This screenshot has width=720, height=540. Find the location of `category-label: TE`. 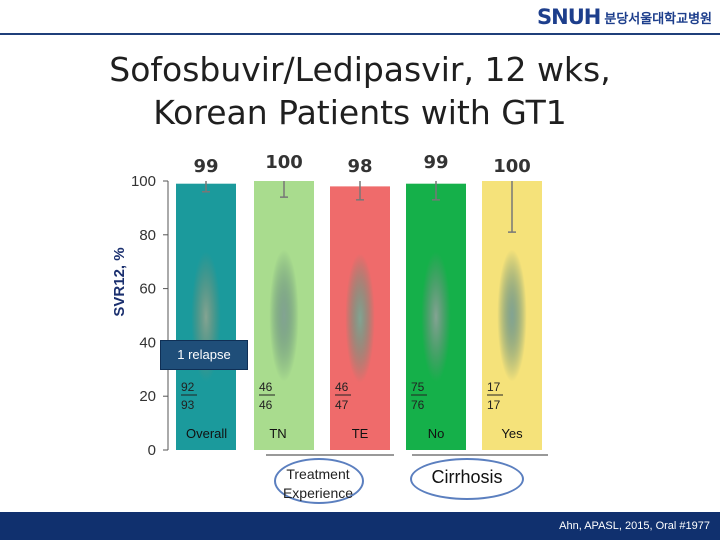

category-label: TE is located at coordinates (360, 433).